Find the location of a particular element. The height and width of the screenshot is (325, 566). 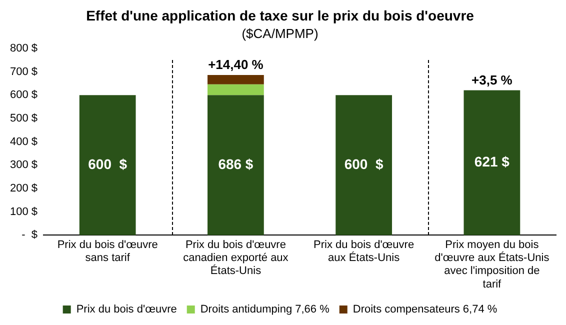

x-tick-label: Prix du bois d'œuvre aux États-Unis is located at coordinates (364, 251).